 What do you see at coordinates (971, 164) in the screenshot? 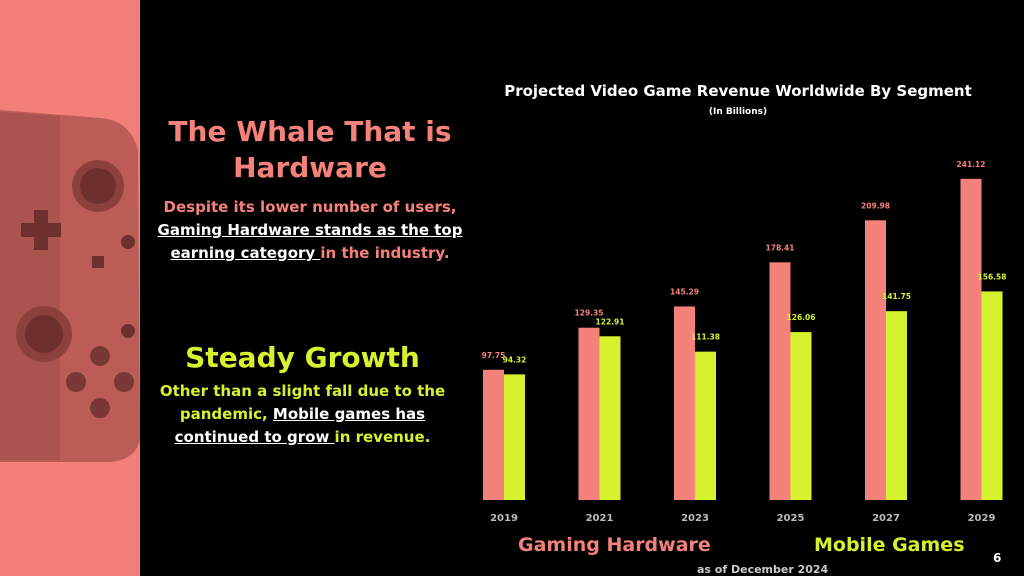
I see `value-label-hardware-2029: 241.12` at bounding box center [971, 164].